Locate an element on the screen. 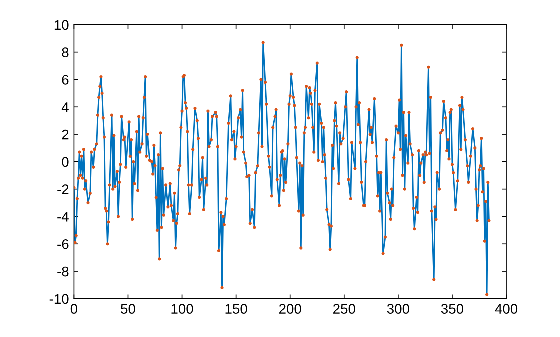  y-tick-label: 0 is located at coordinates (65, 162).